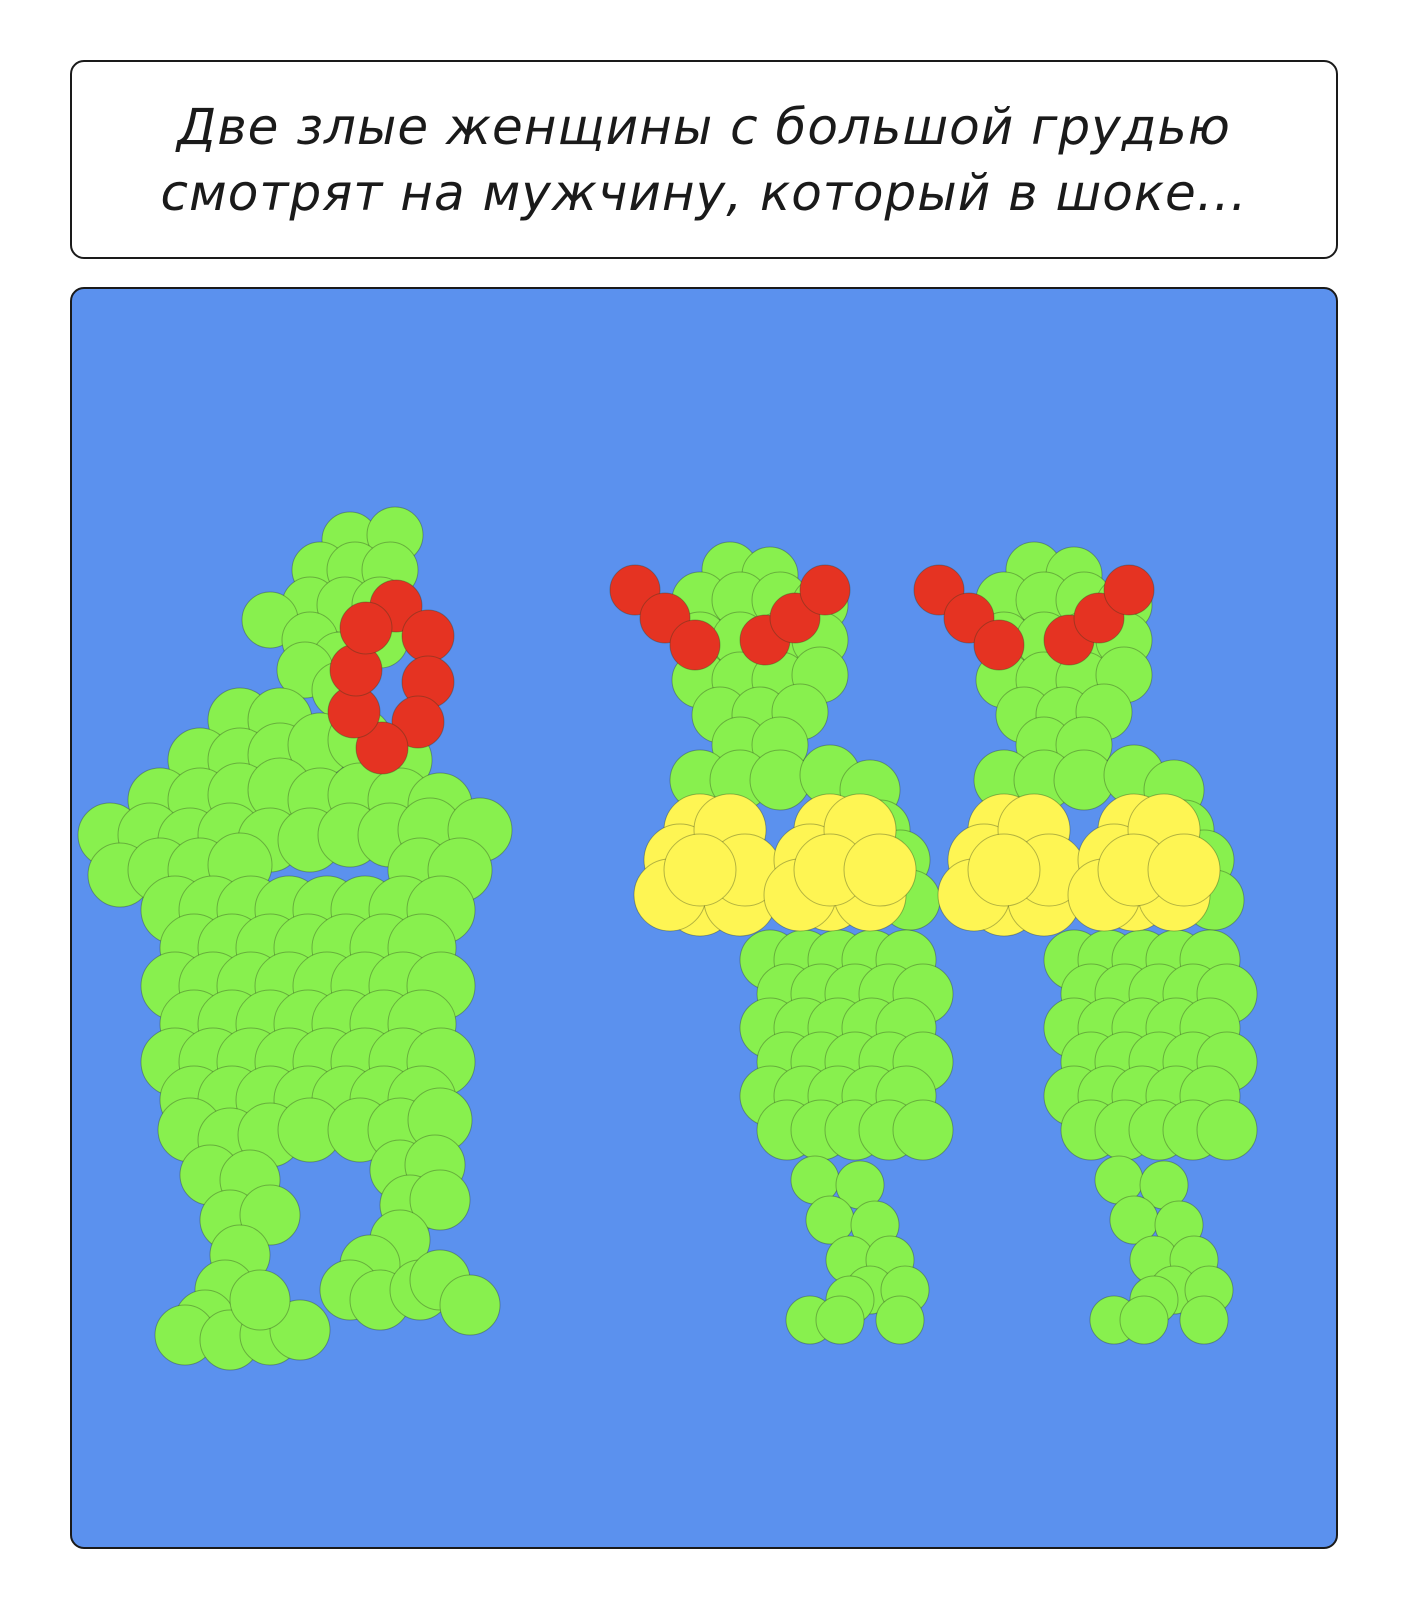  I want to click on angry-woman-right, so click(1085, 943).